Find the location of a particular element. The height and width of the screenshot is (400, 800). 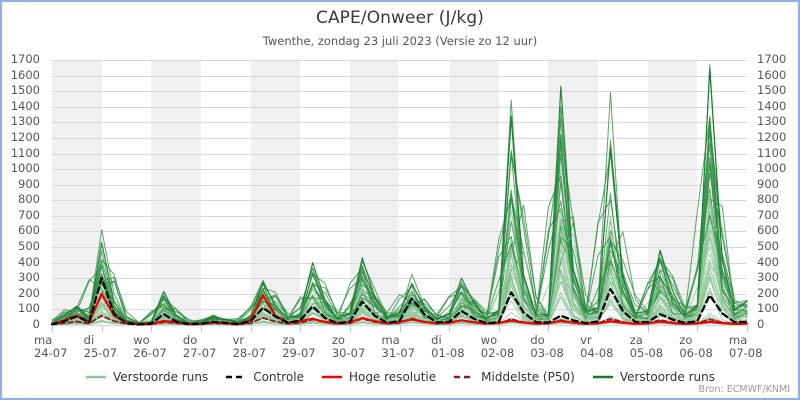

x-tick-label: di 25-07 is located at coordinates (114, 347).